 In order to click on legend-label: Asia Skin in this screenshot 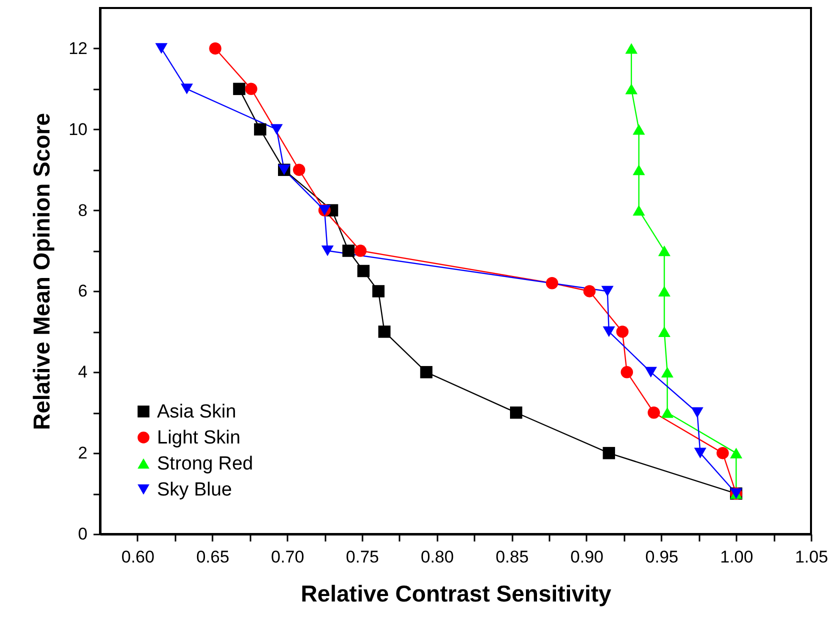, I will do `click(196, 412)`.